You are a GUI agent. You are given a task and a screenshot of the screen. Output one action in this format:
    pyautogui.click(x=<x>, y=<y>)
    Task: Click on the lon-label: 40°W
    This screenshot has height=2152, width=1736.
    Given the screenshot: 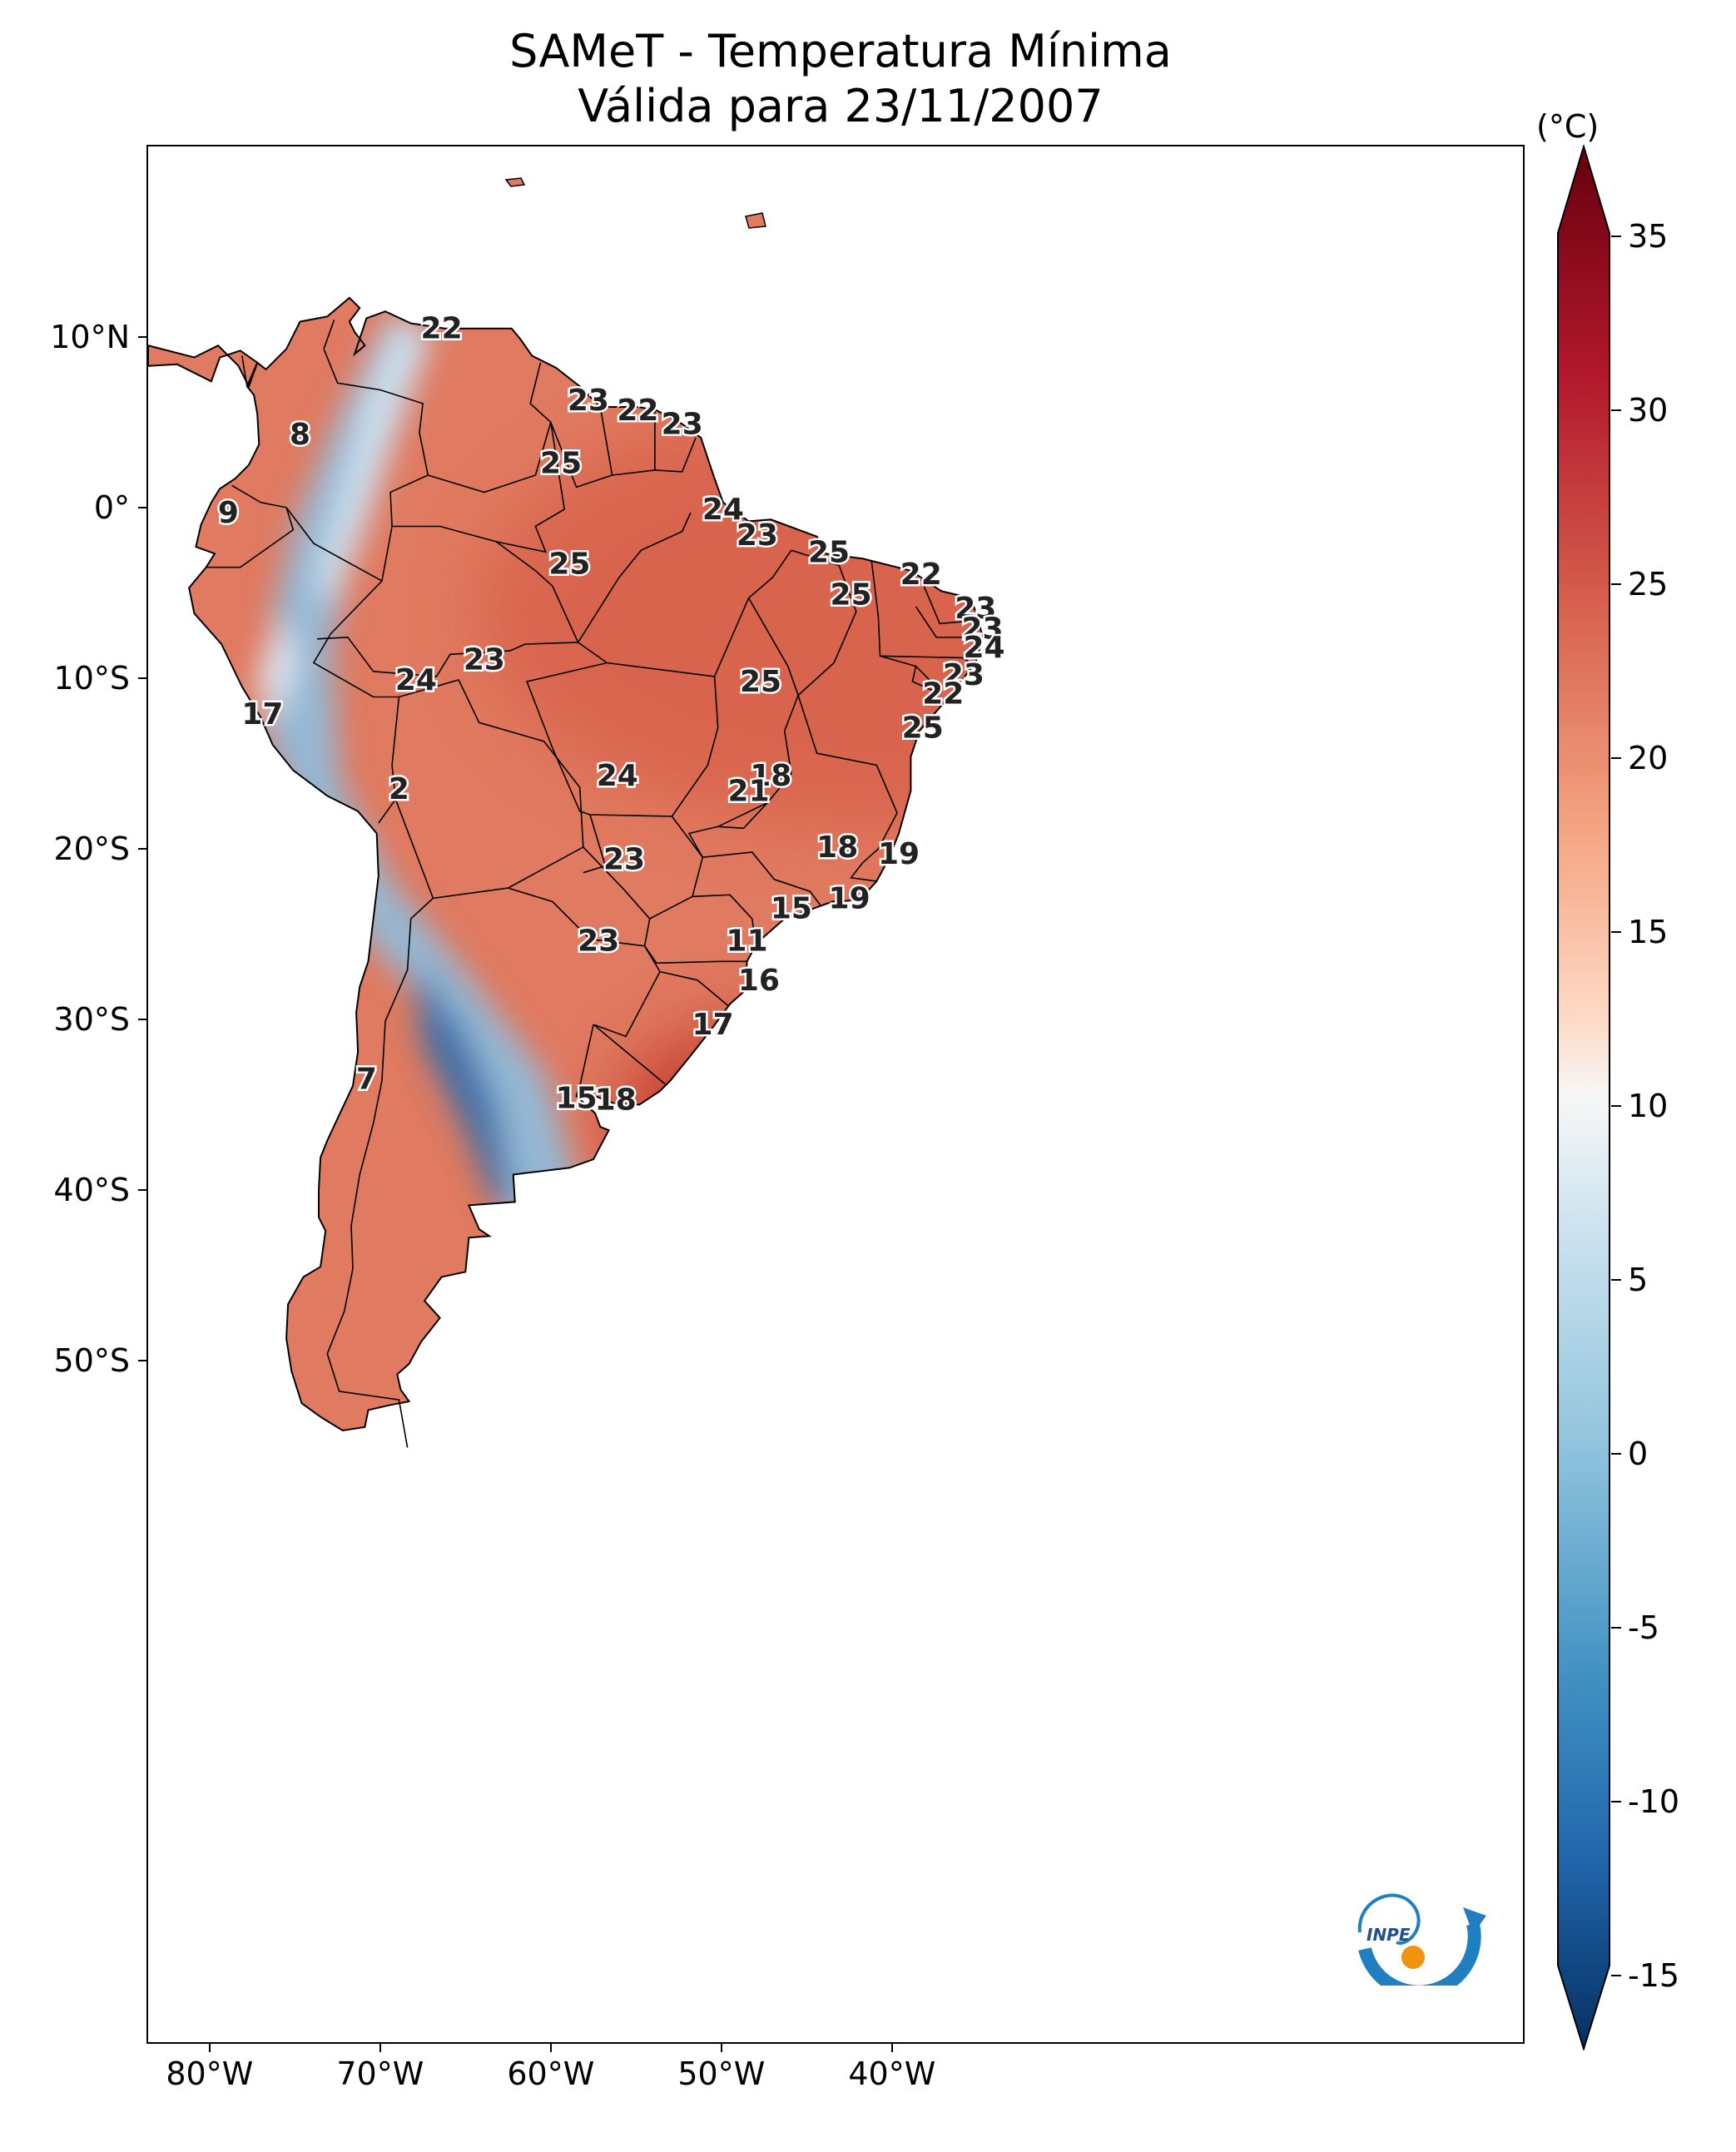 What is the action you would take?
    pyautogui.click(x=892, y=2073)
    